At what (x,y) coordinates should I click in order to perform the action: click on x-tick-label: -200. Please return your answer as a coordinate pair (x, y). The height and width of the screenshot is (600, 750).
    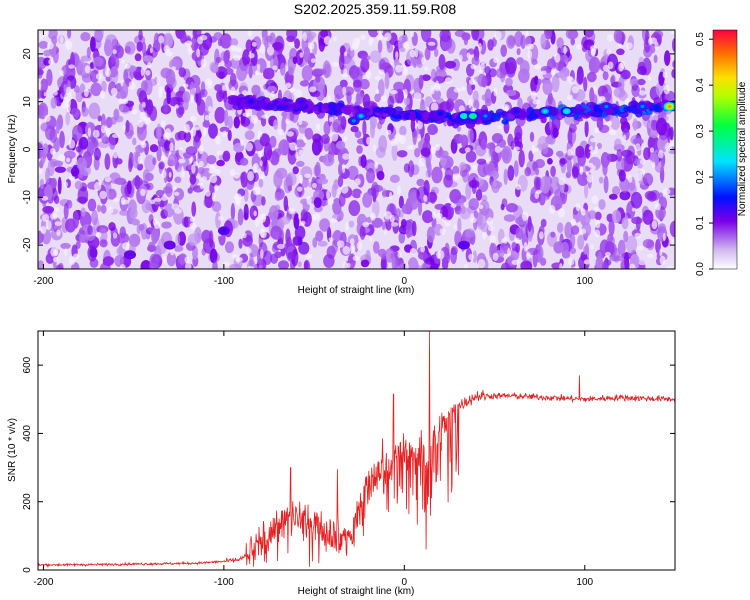
    Looking at the image, I should click on (43, 582).